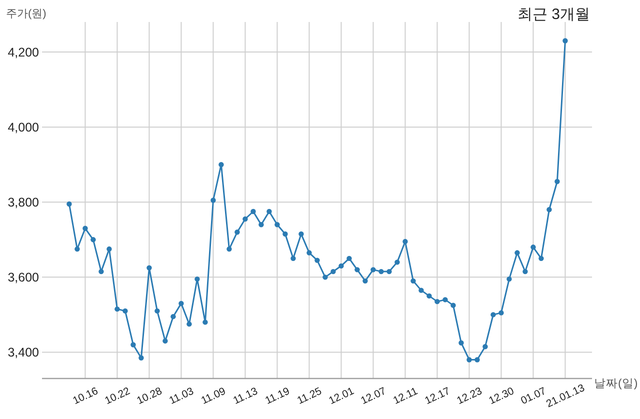  What do you see at coordinates (24, 353) in the screenshot?
I see `y-tick-label: 3,400` at bounding box center [24, 353].